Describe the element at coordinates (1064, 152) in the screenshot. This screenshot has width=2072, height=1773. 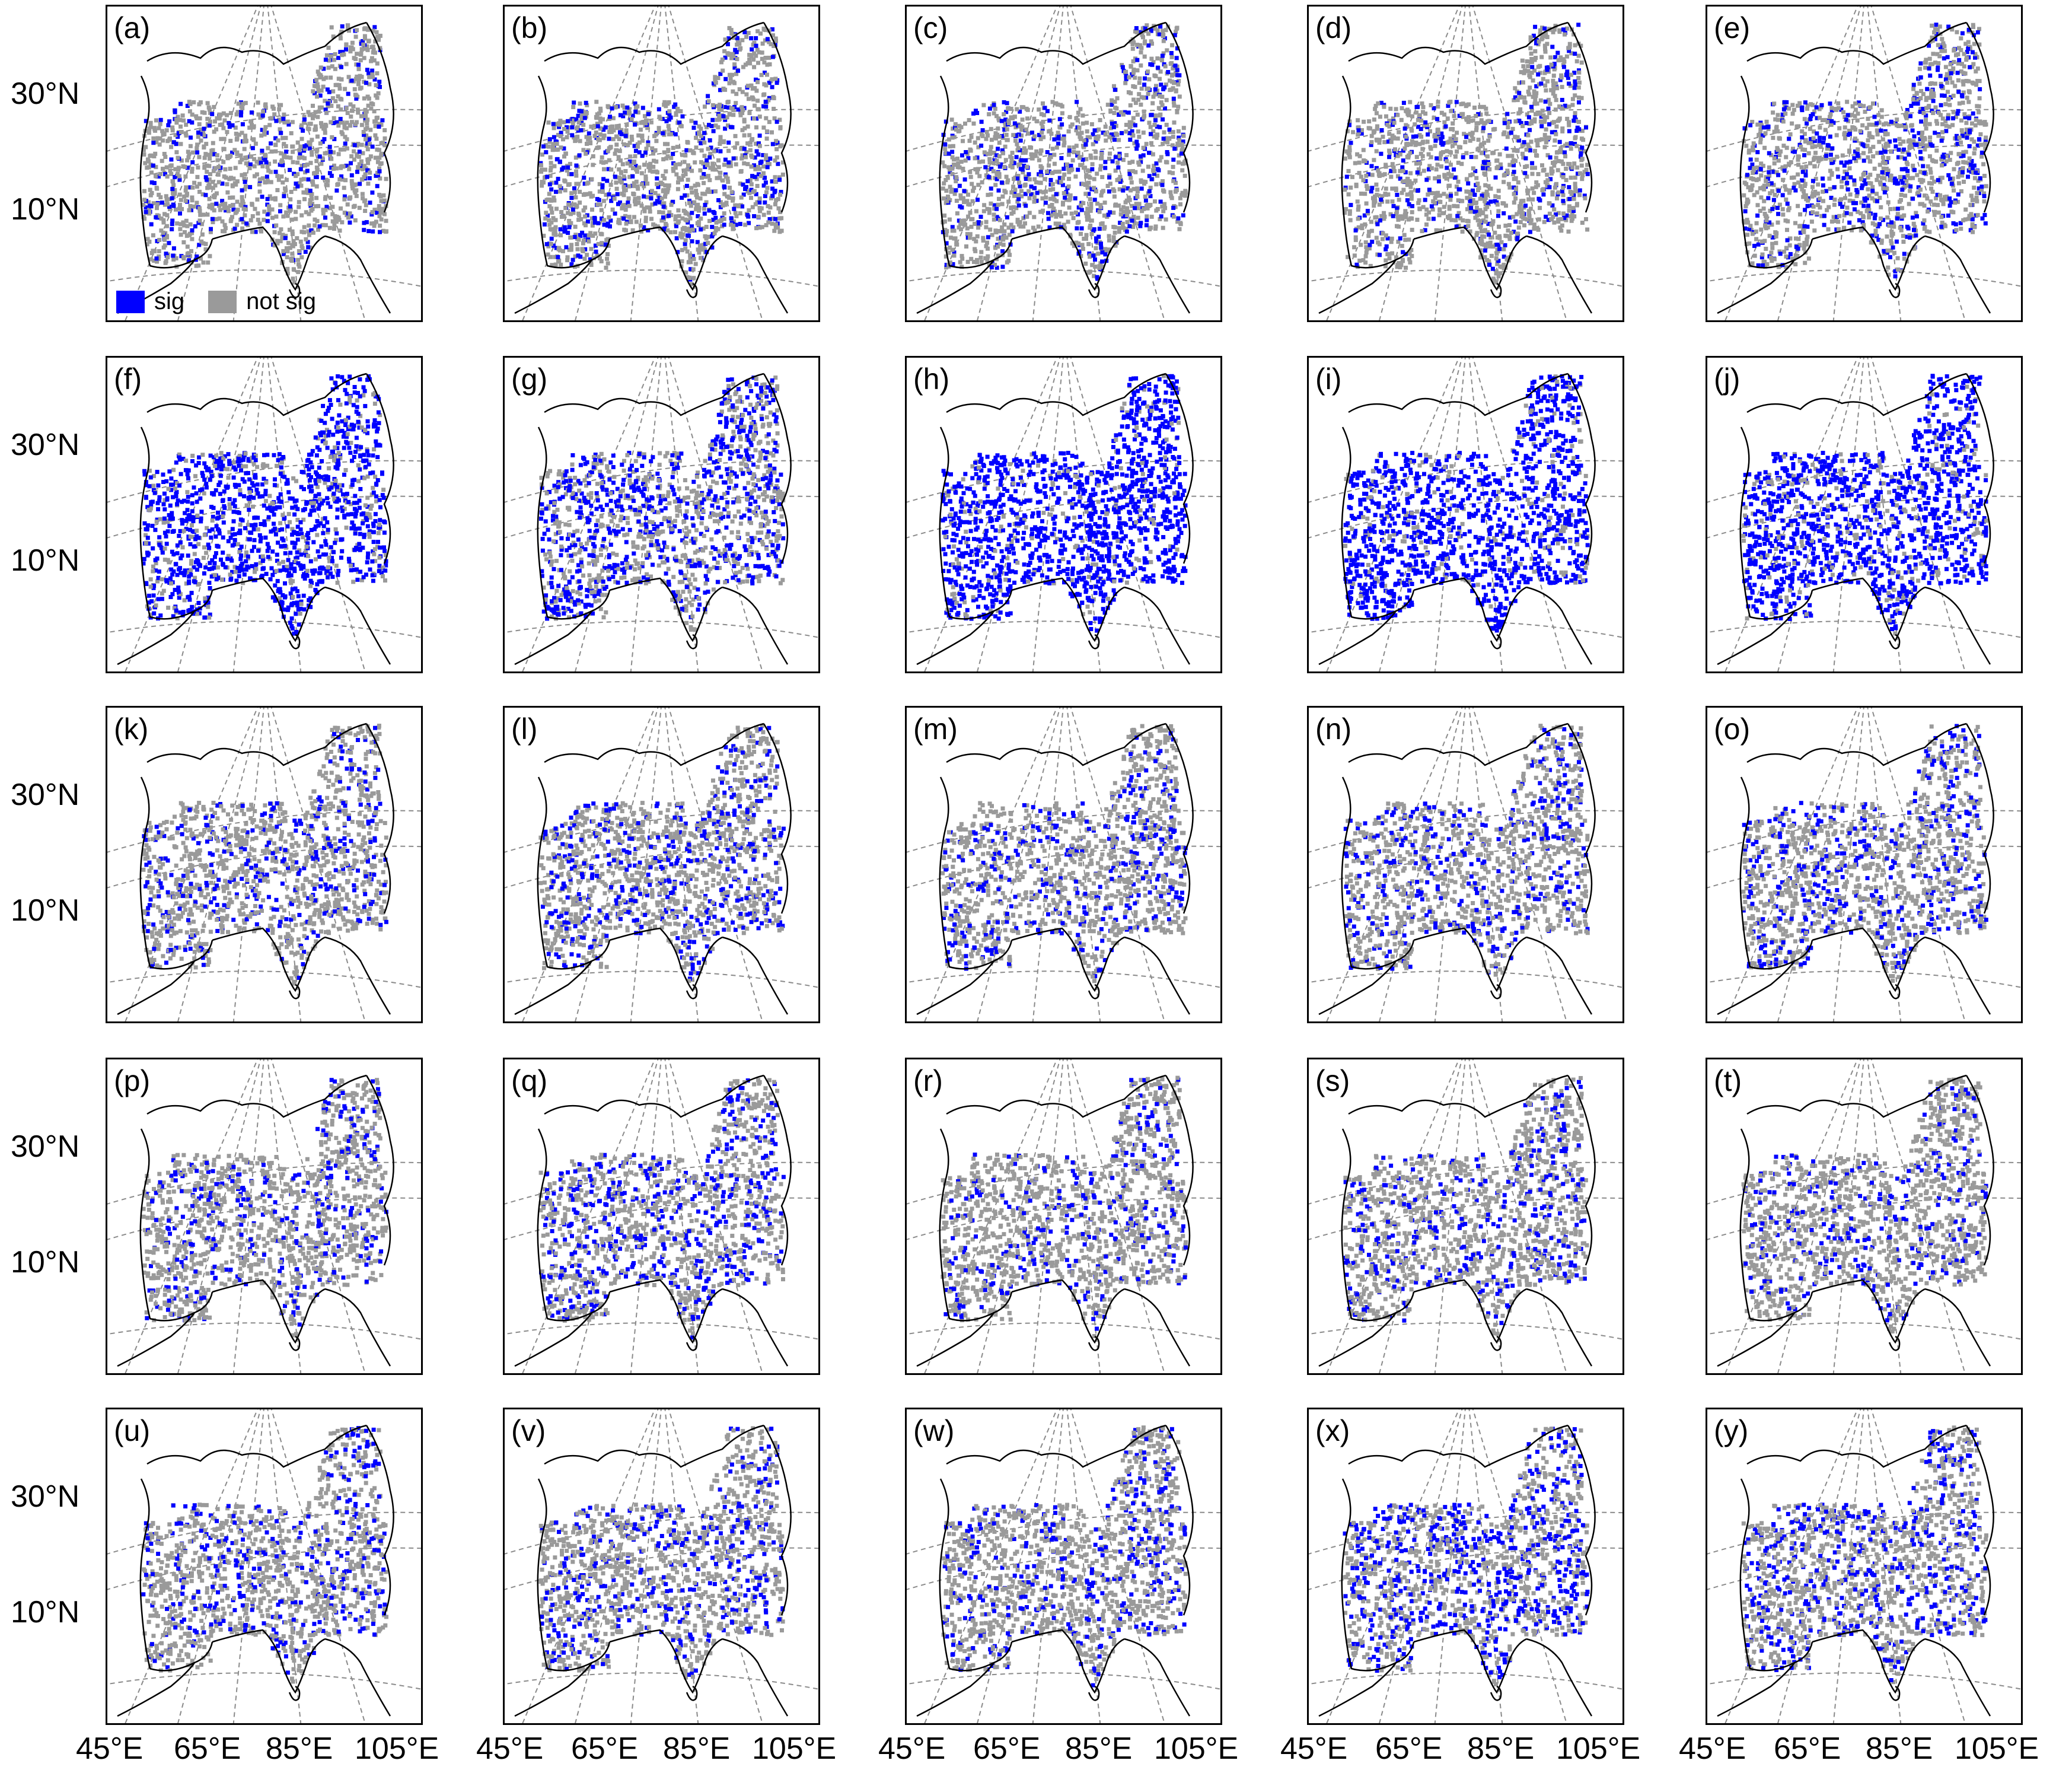
I see `significance-pixels` at that location.